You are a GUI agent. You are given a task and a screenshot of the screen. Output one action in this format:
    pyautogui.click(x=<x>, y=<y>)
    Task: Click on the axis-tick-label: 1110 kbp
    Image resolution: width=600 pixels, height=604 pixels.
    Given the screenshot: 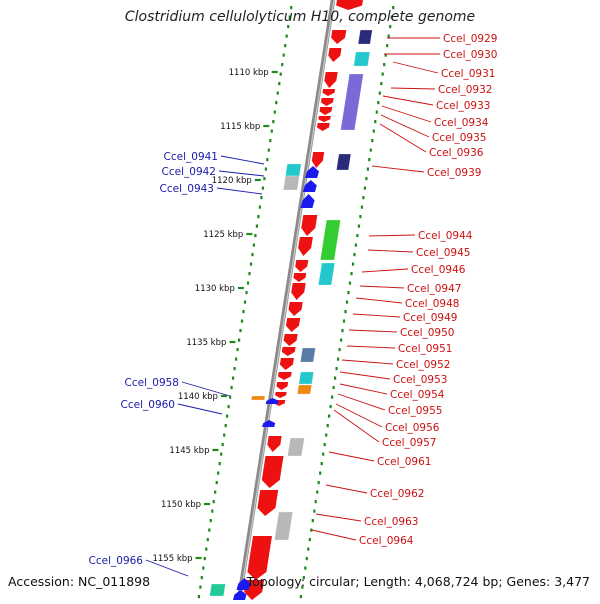 What is the action you would take?
    pyautogui.click(x=249, y=73)
    